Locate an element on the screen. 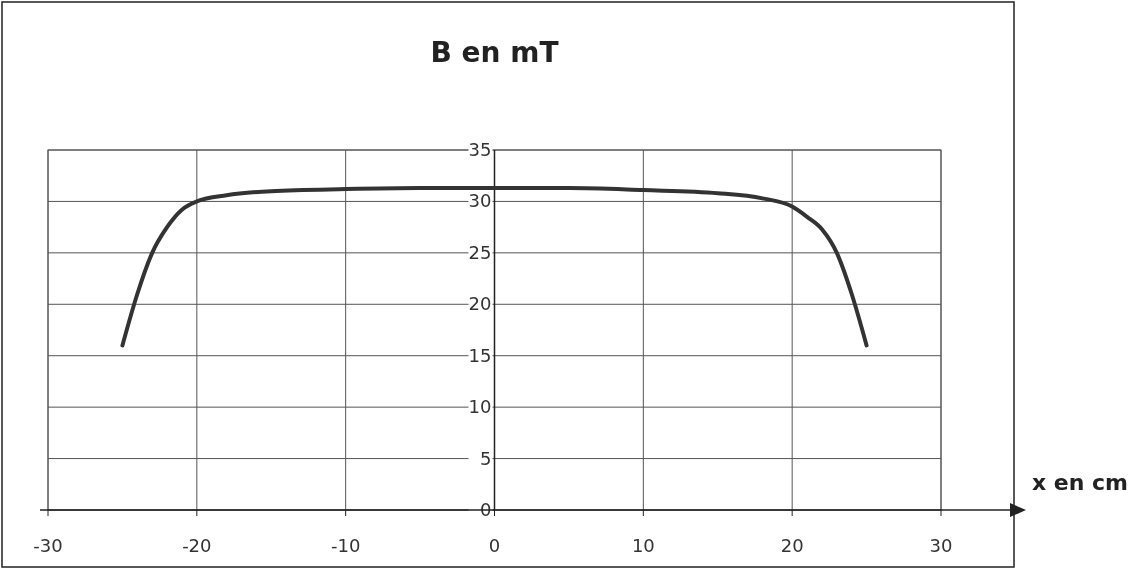 Image resolution: width=1148 pixels, height=569 pixels. y-tick-label: 15 is located at coordinates (480, 355).